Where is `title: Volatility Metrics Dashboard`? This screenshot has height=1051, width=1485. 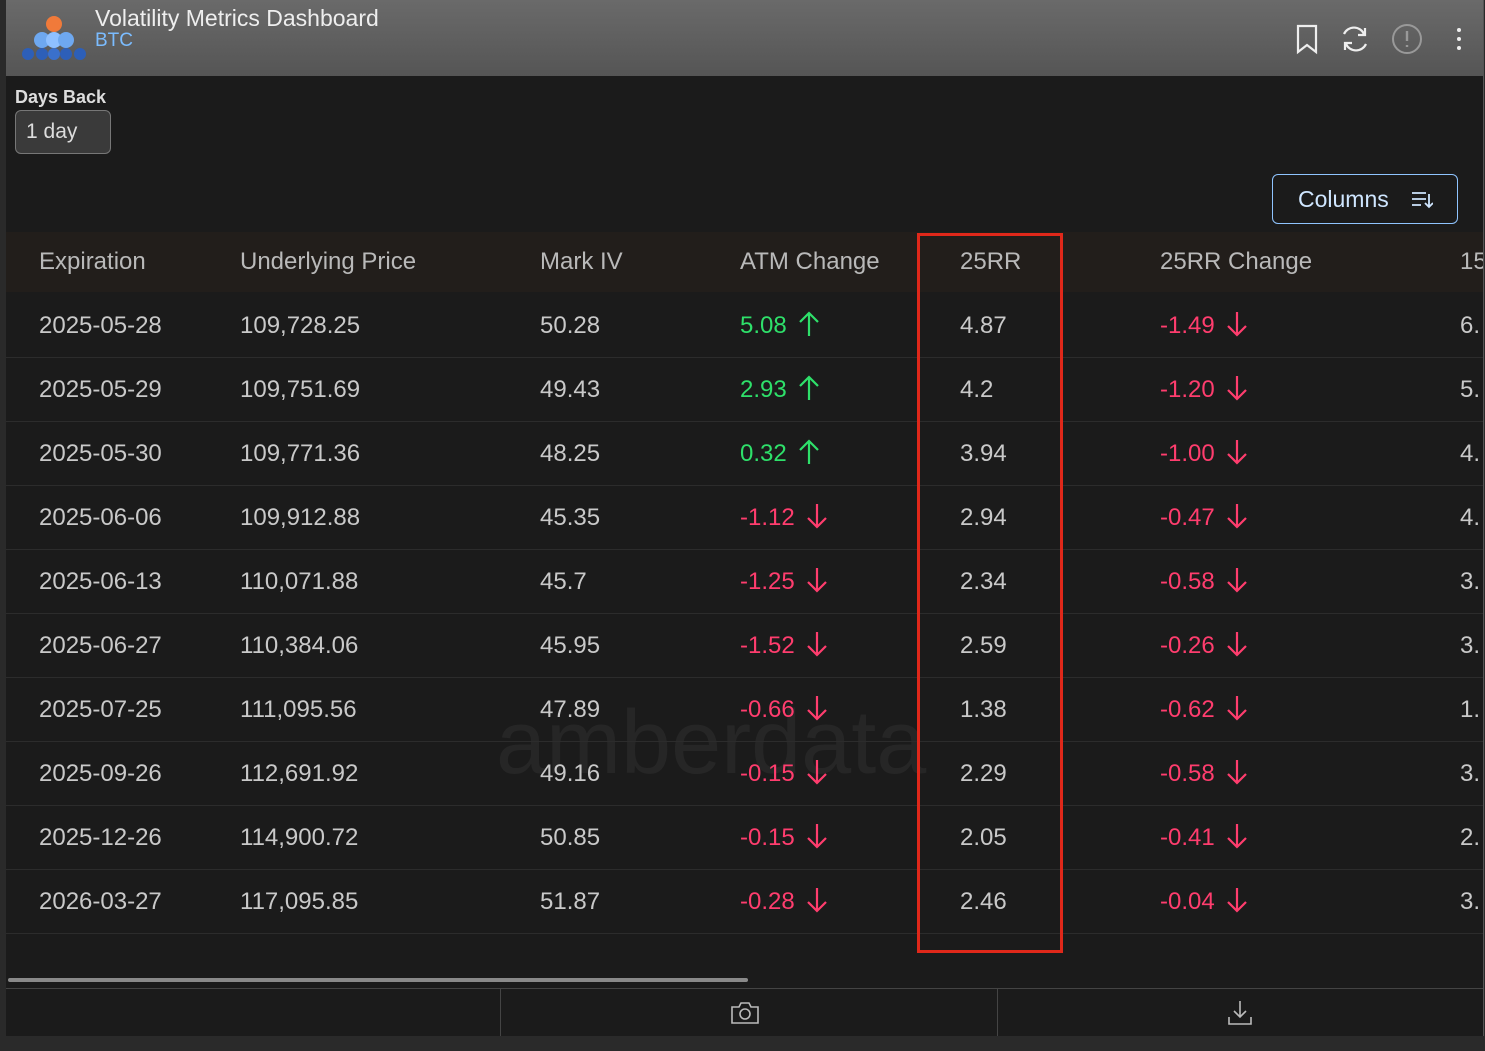 title: Volatility Metrics Dashboard is located at coordinates (237, 18).